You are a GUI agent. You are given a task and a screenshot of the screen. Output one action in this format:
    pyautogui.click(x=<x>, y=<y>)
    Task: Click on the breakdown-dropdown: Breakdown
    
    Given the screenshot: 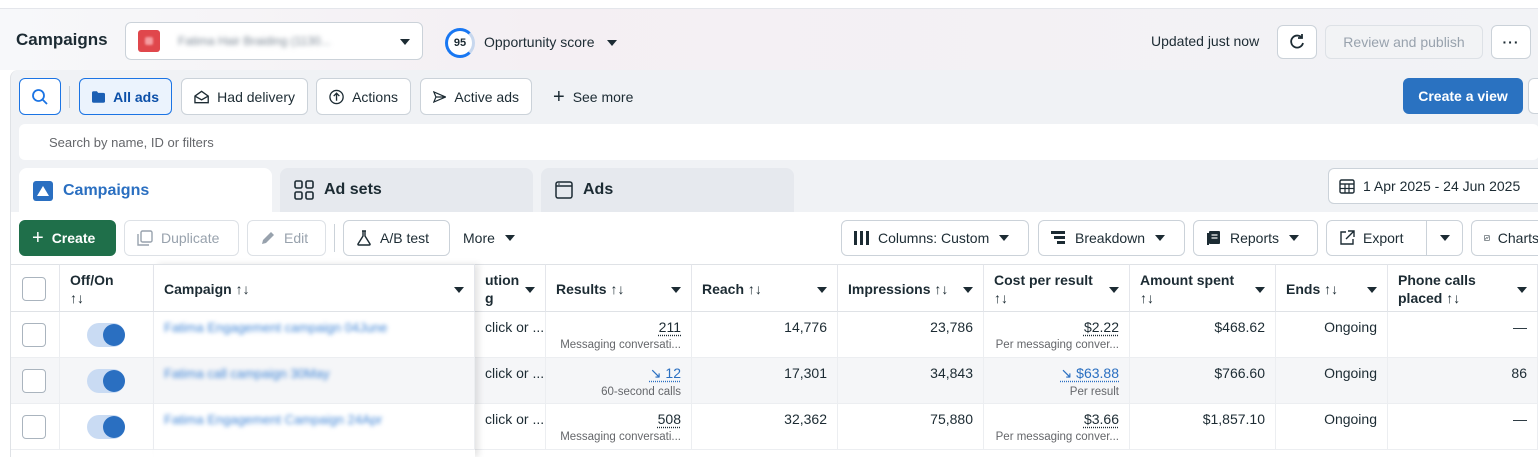 What is the action you would take?
    pyautogui.click(x=1111, y=238)
    